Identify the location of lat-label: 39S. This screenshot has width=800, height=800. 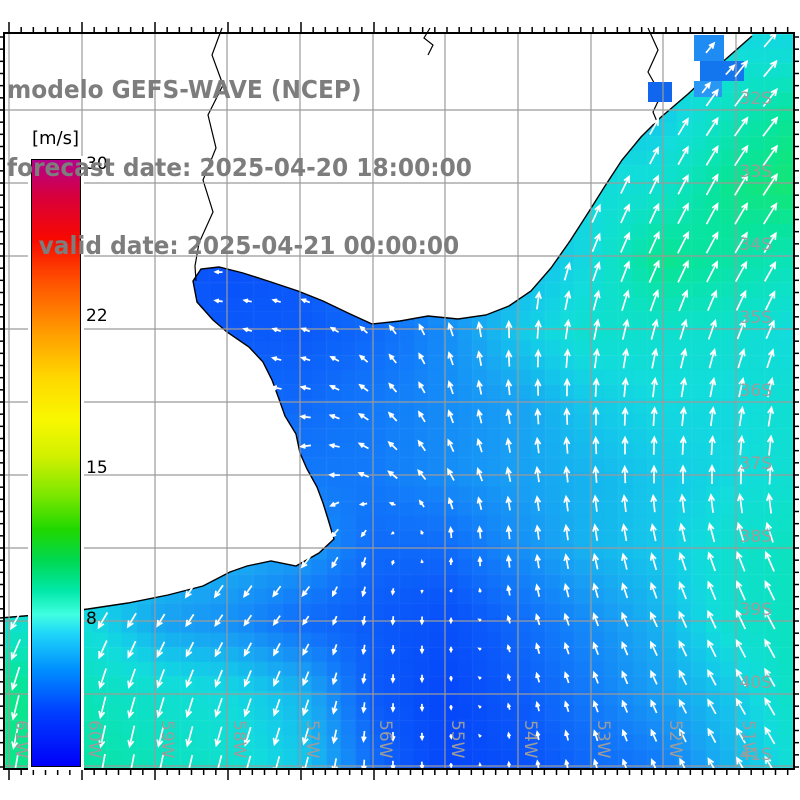
(755, 610).